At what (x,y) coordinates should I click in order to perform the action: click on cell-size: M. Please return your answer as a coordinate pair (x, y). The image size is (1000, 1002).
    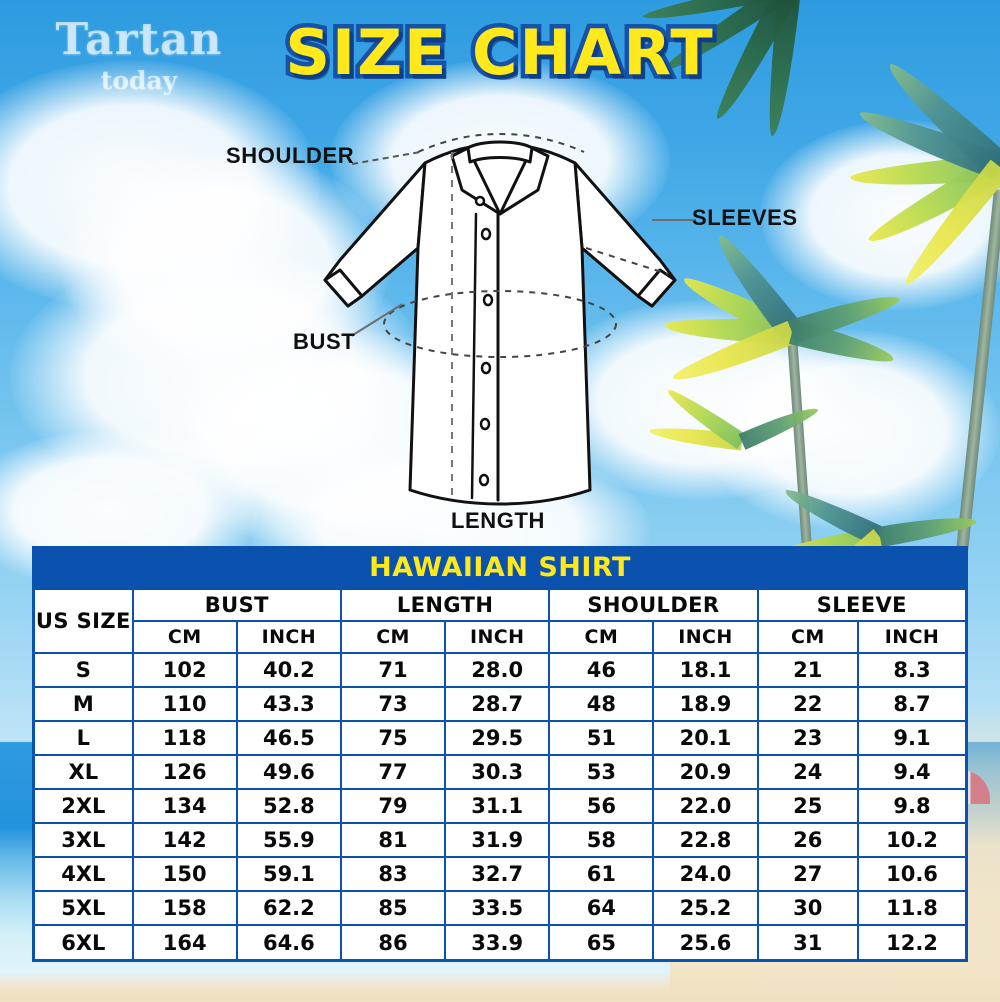
    Looking at the image, I should click on (84, 704).